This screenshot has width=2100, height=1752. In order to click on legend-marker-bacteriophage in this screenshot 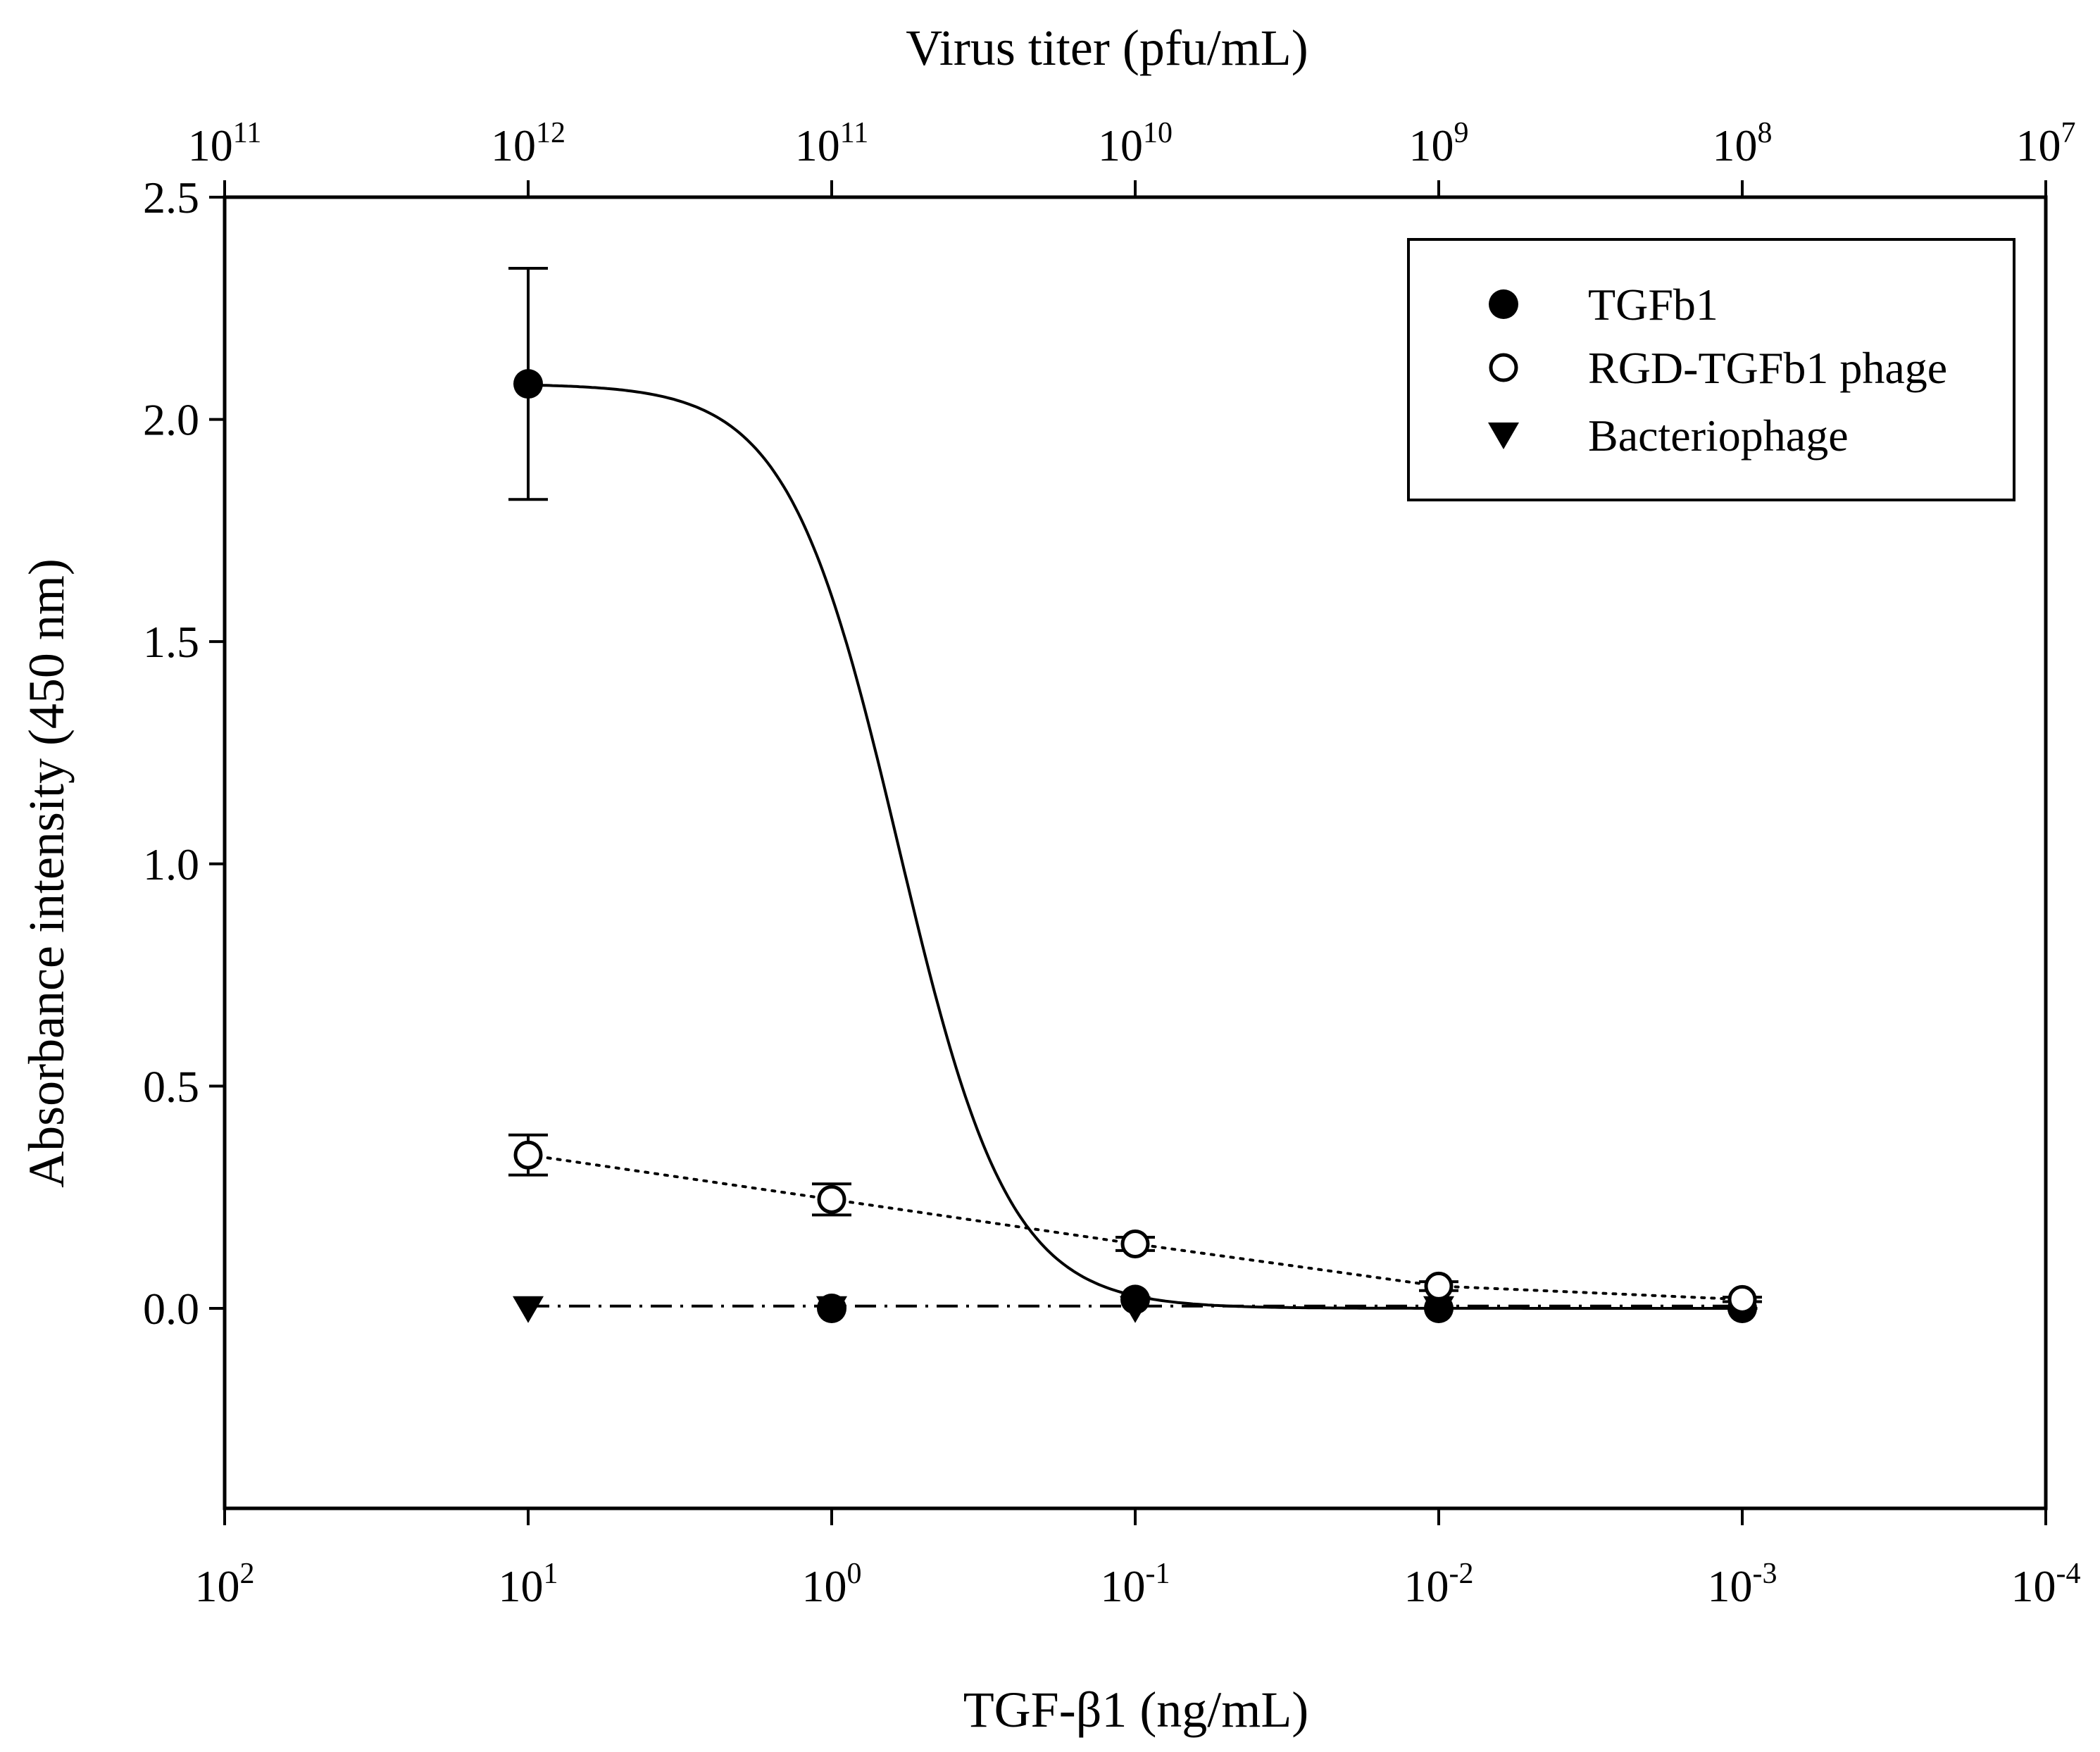, I will do `click(1503, 436)`.